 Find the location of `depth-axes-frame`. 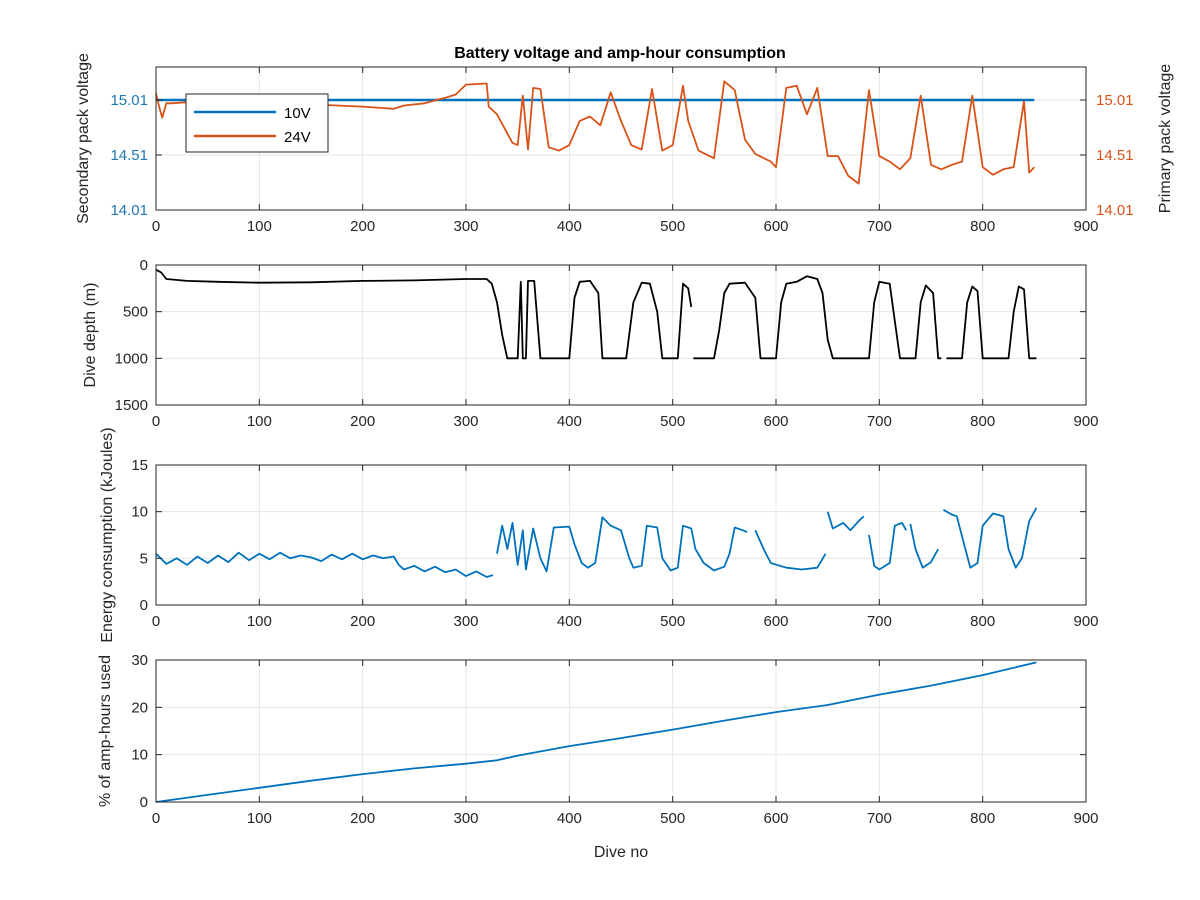

depth-axes-frame is located at coordinates (621, 335).